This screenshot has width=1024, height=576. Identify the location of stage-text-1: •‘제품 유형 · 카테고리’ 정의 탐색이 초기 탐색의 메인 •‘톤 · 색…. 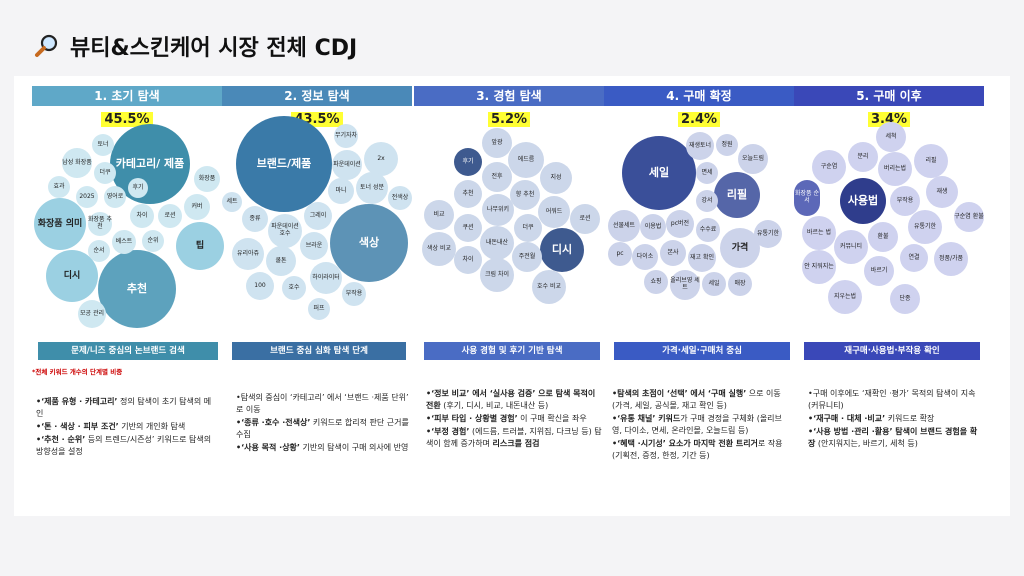
(124, 426).